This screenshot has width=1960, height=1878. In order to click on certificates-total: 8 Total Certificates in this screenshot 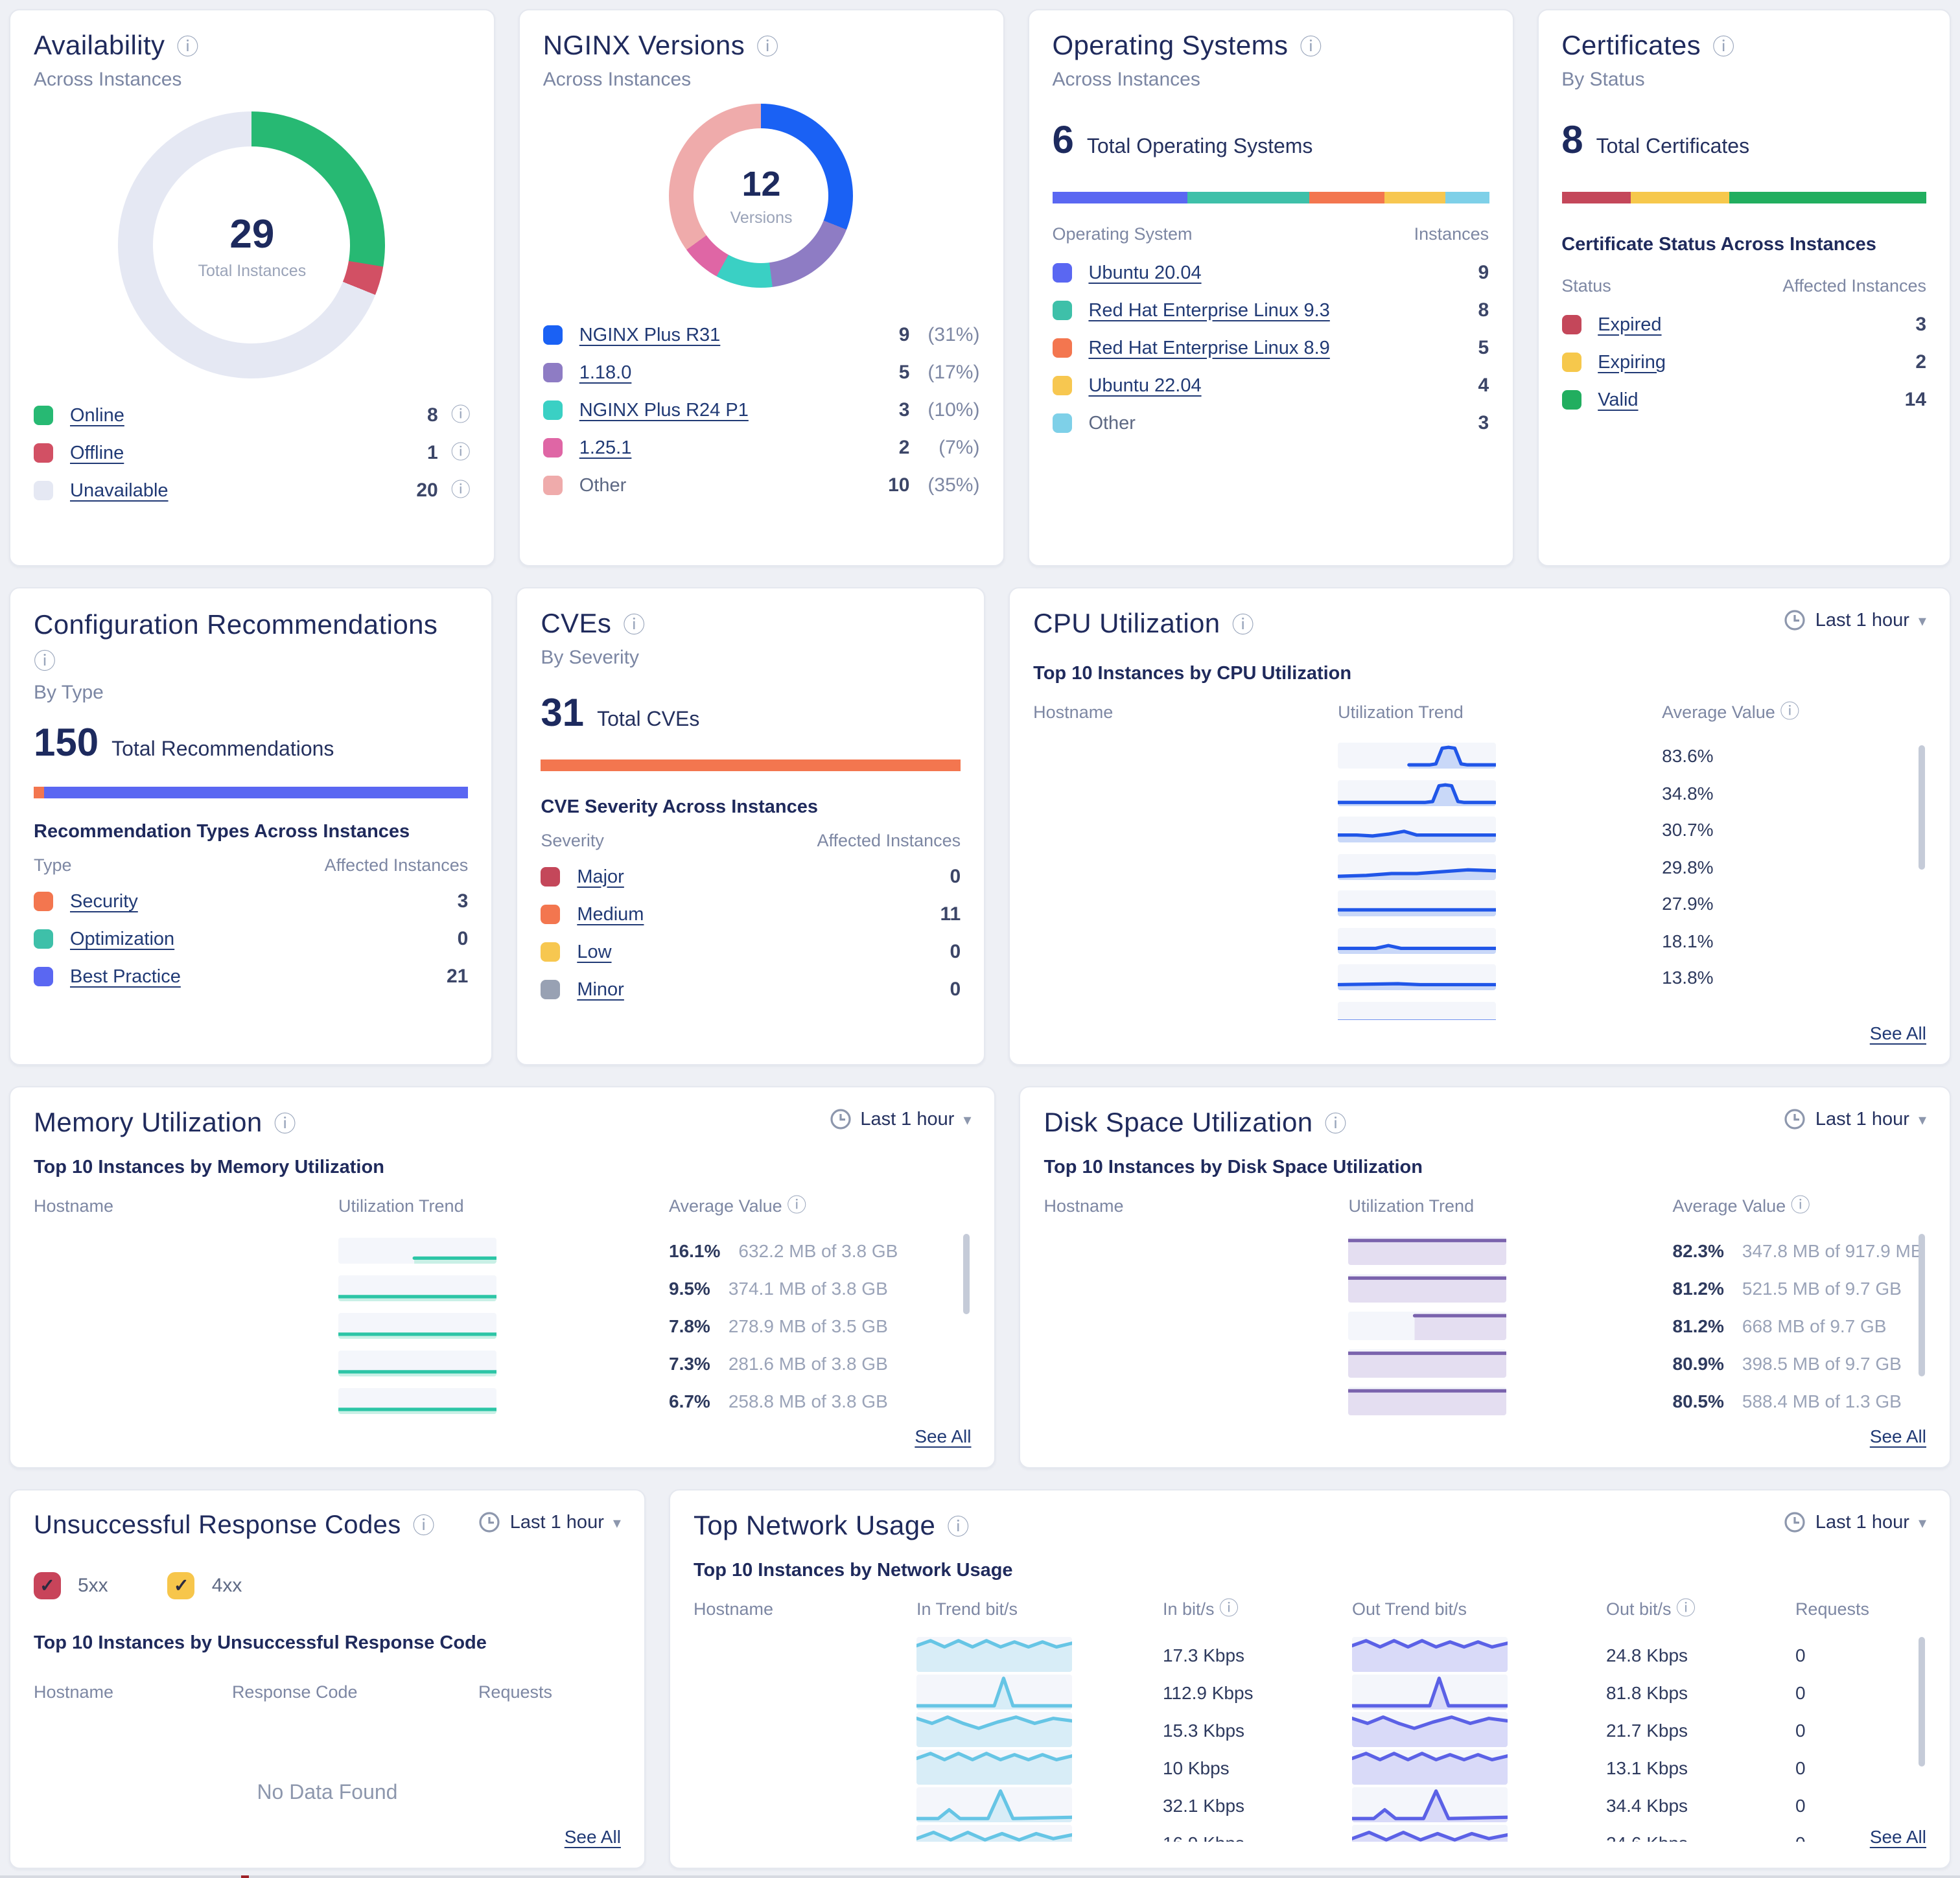, I will do `click(1743, 141)`.